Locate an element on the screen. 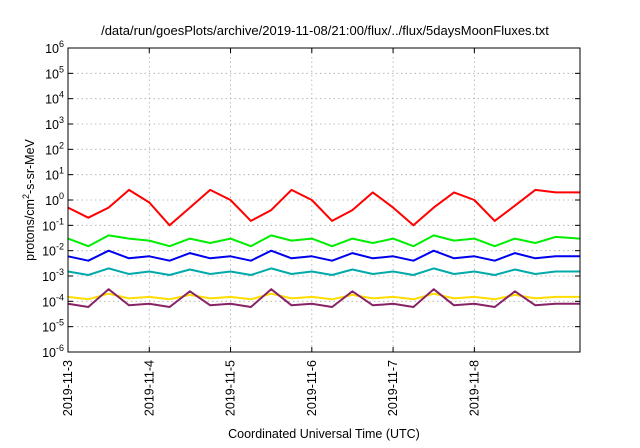  y-tick-label: 10⁻⁴ is located at coordinates (53, 300).